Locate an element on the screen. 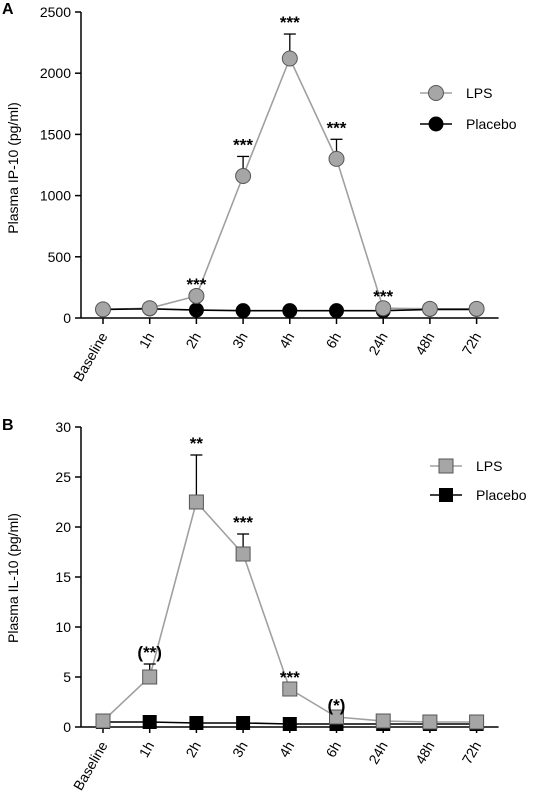 The image size is (550, 804). y-tick-label: 25 is located at coordinates (63, 477).